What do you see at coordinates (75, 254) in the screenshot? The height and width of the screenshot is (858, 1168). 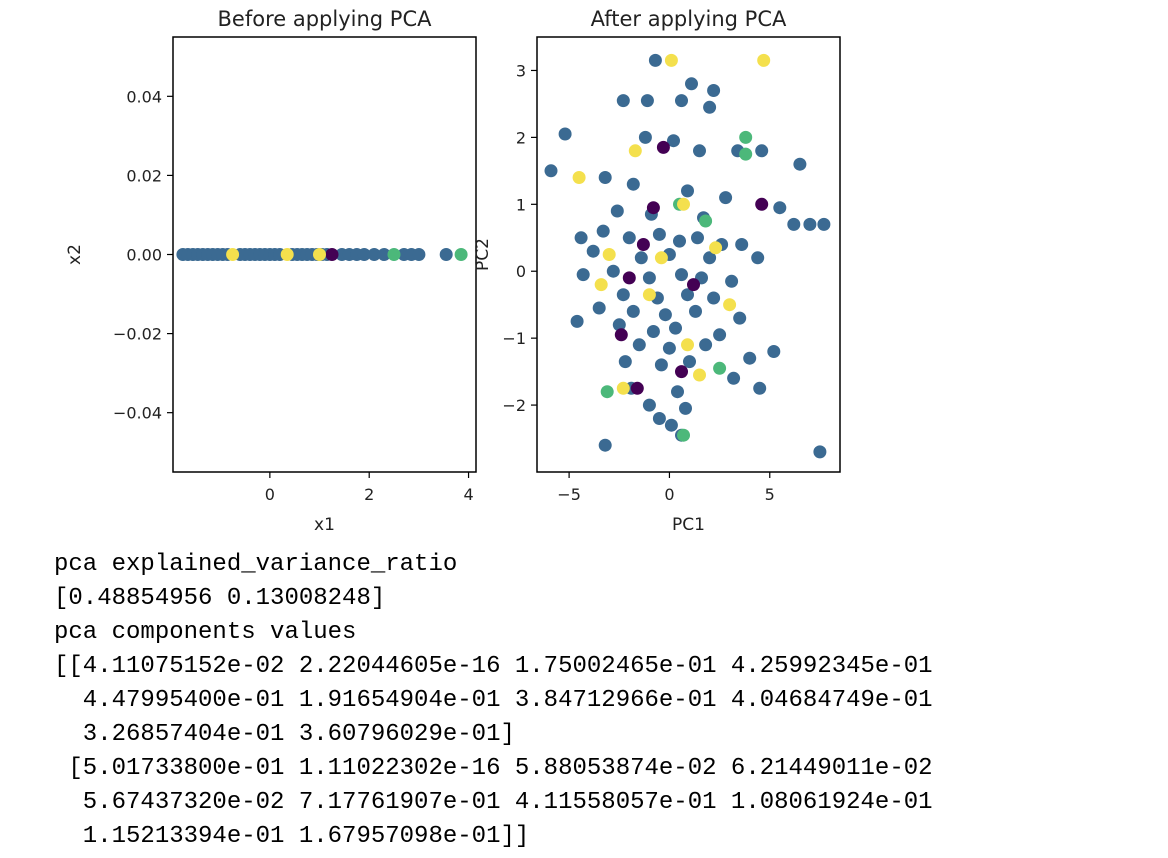 I see `y-axis-label: x2` at bounding box center [75, 254].